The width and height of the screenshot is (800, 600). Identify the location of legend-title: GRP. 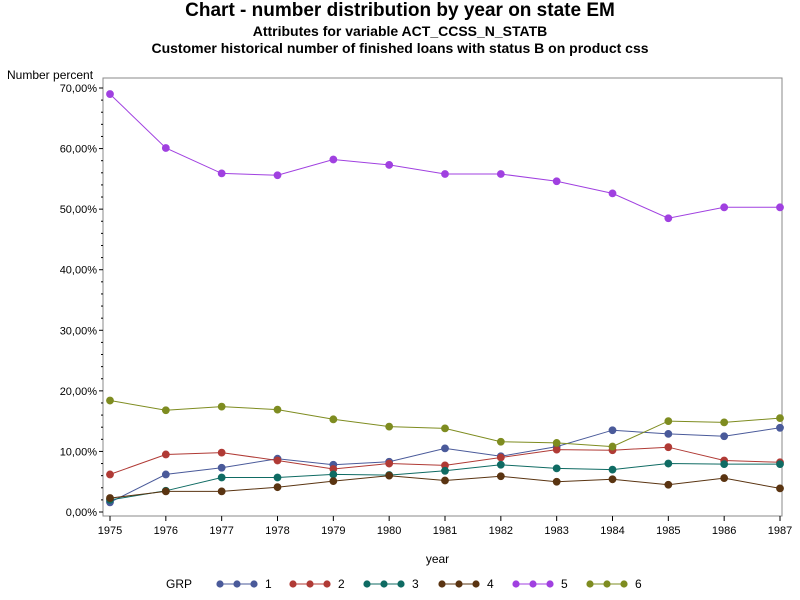
(179, 584).